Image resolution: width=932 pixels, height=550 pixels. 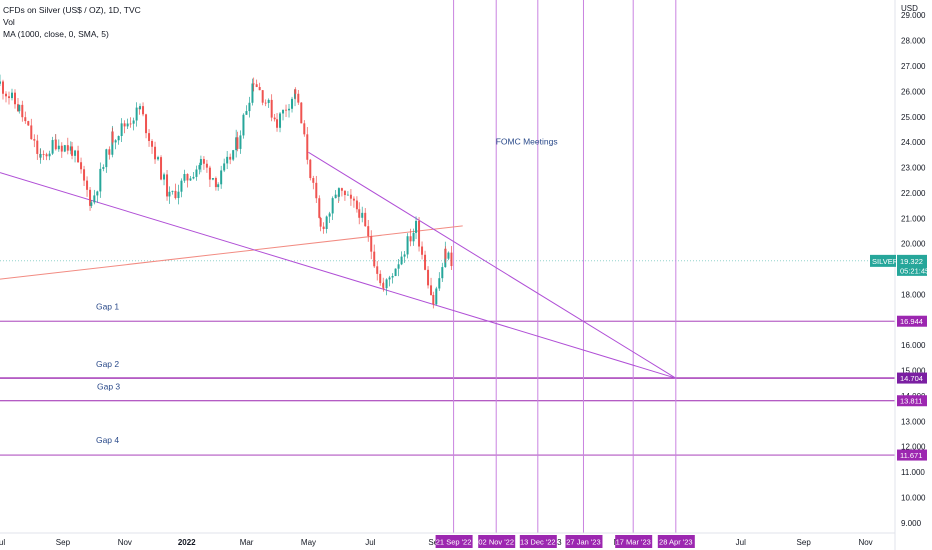 What do you see at coordinates (912, 321) in the screenshot?
I see `gap-level-tag` at bounding box center [912, 321].